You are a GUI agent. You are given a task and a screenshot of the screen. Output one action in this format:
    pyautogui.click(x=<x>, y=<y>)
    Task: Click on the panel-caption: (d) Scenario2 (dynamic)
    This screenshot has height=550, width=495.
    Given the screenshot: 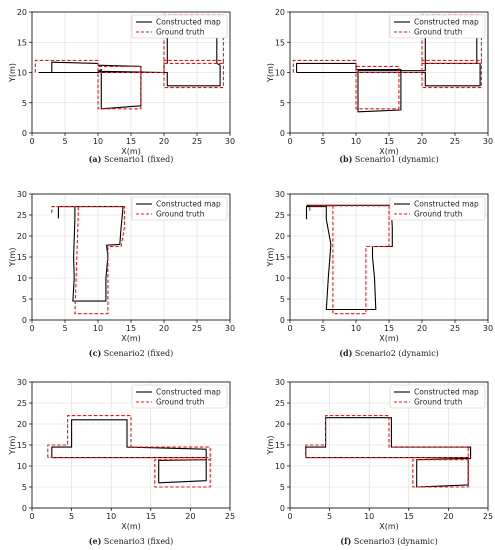 What is the action you would take?
    pyautogui.click(x=389, y=353)
    